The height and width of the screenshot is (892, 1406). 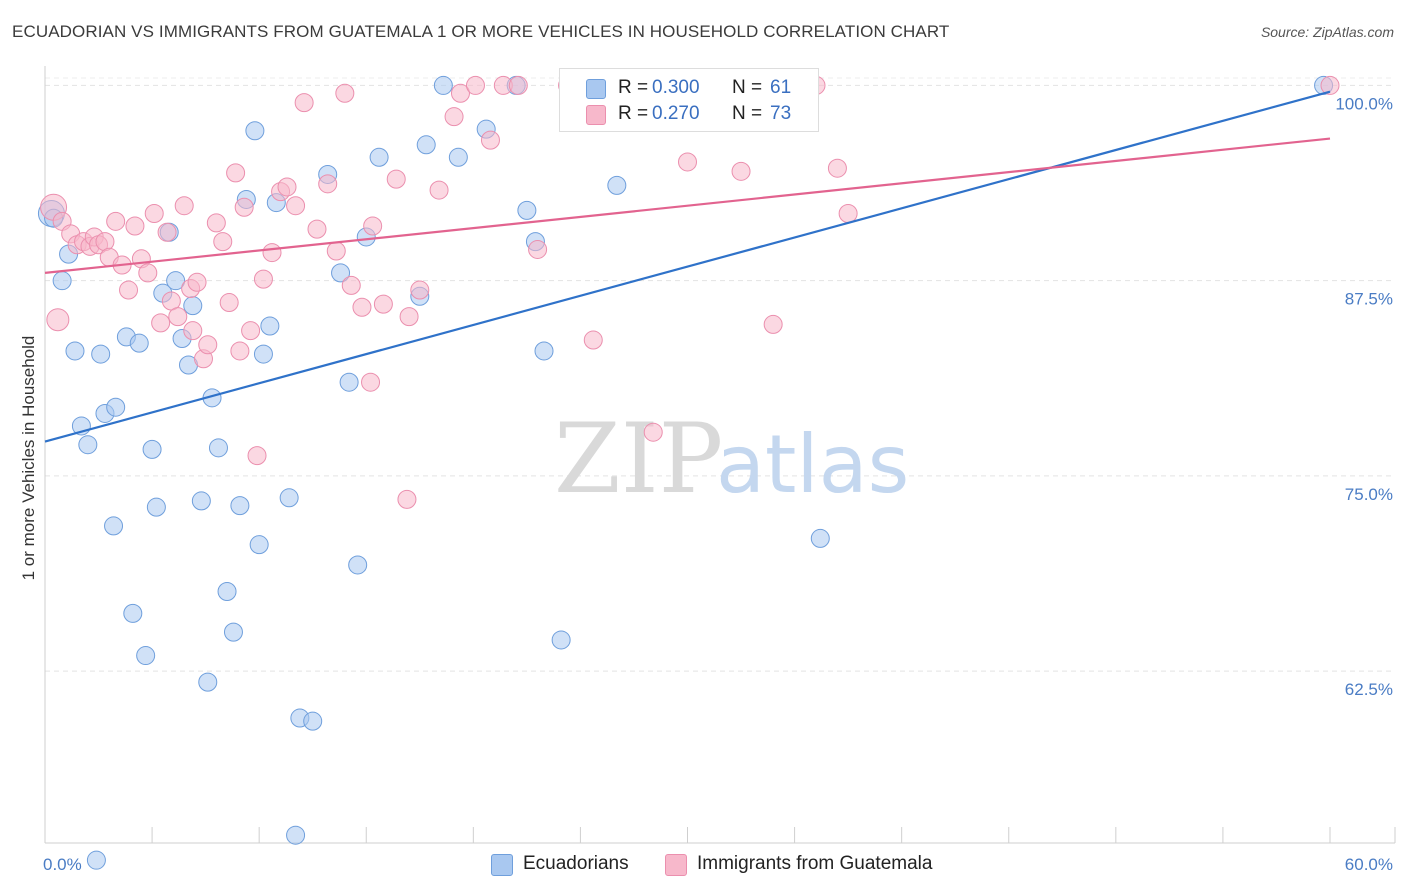 What do you see at coordinates (781, 87) in the screenshot?
I see `legend-n-value: 61` at bounding box center [781, 87].